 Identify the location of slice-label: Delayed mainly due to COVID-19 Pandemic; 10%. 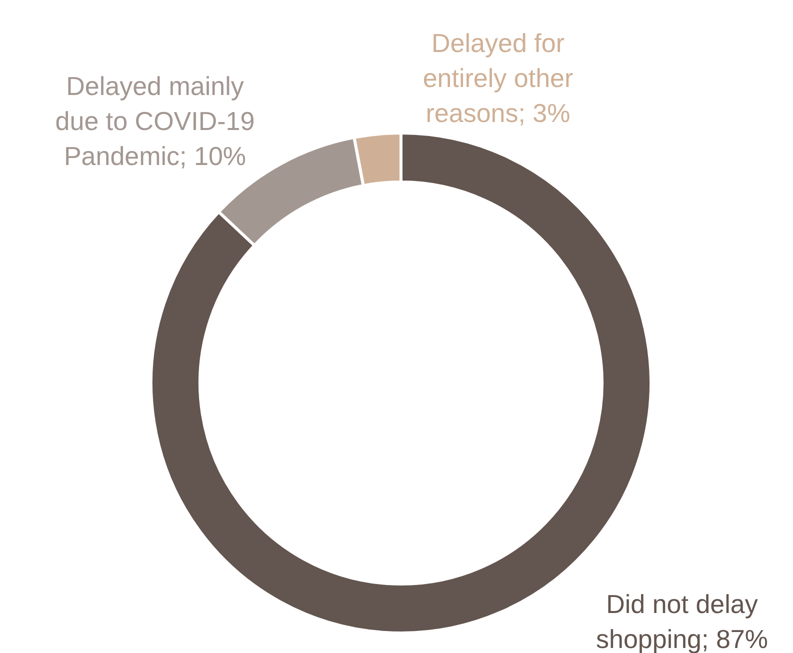
(155, 121).